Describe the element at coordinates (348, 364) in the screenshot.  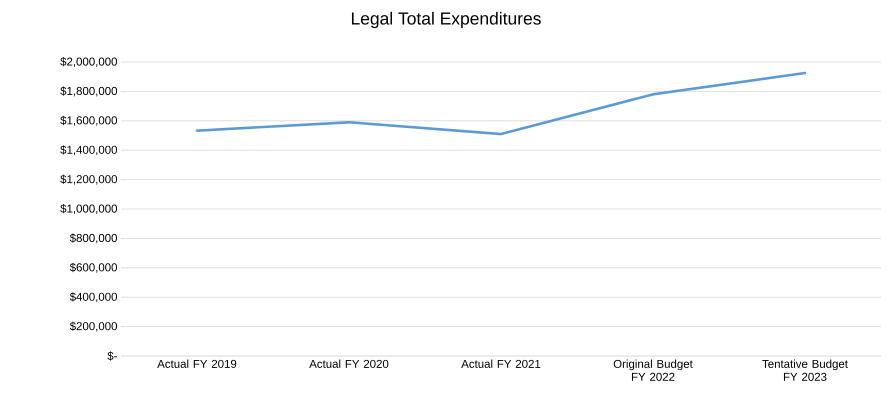
I see `x-tick-label: Actual FY 2020` at that location.